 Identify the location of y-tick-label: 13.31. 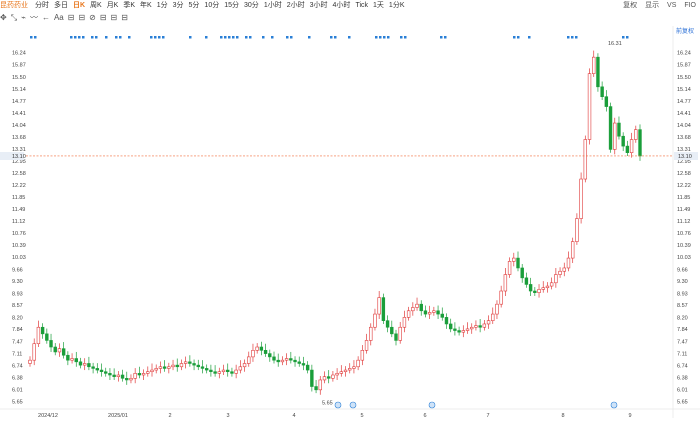
(19, 150).